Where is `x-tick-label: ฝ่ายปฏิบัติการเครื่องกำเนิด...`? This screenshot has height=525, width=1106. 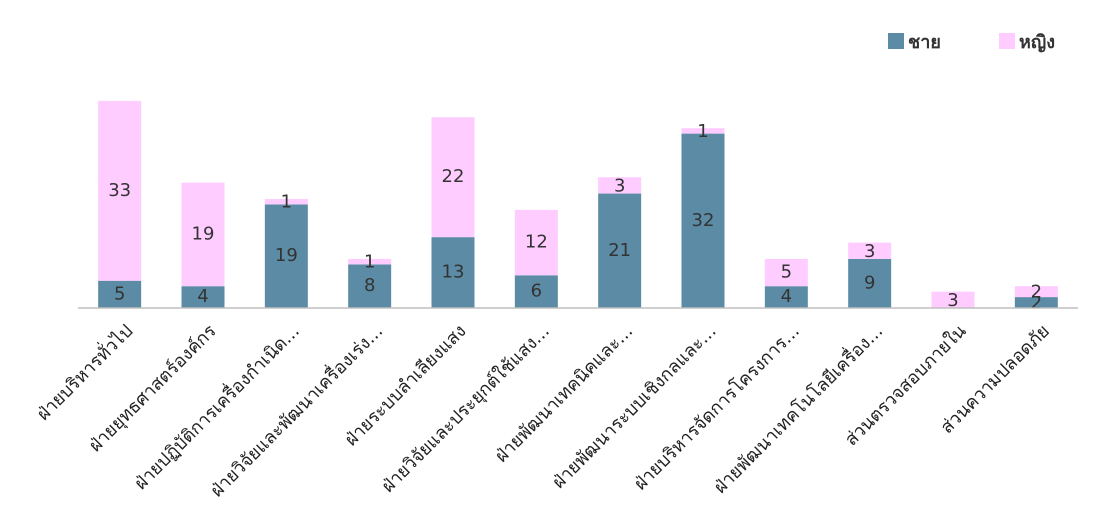
x-tick-label: ฝ่ายปฏิบัติการเครื่องกำเนิด... is located at coordinates (216, 407).